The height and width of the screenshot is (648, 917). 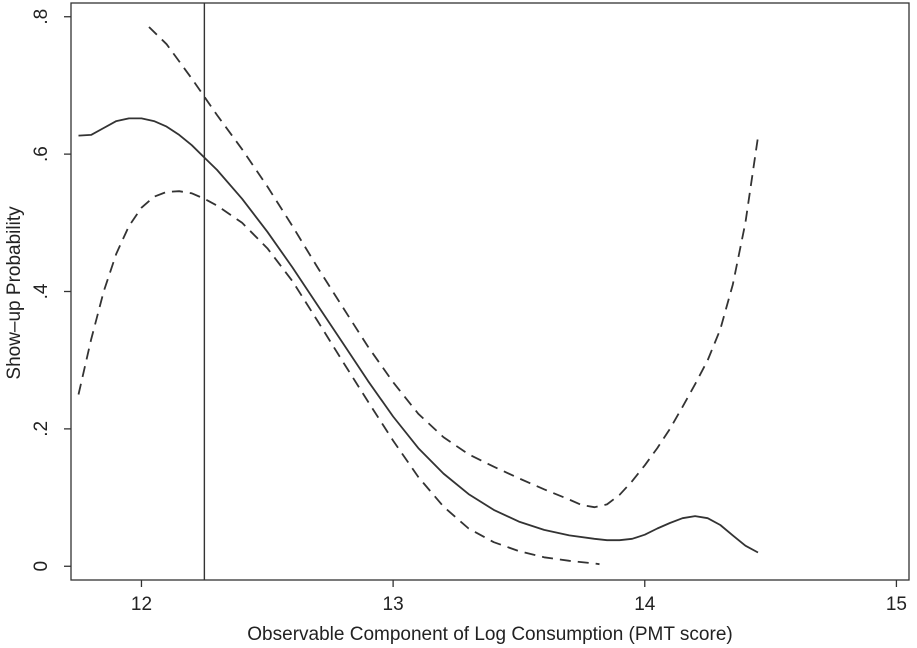 I want to click on x-tick-label: 13, so click(x=393, y=604).